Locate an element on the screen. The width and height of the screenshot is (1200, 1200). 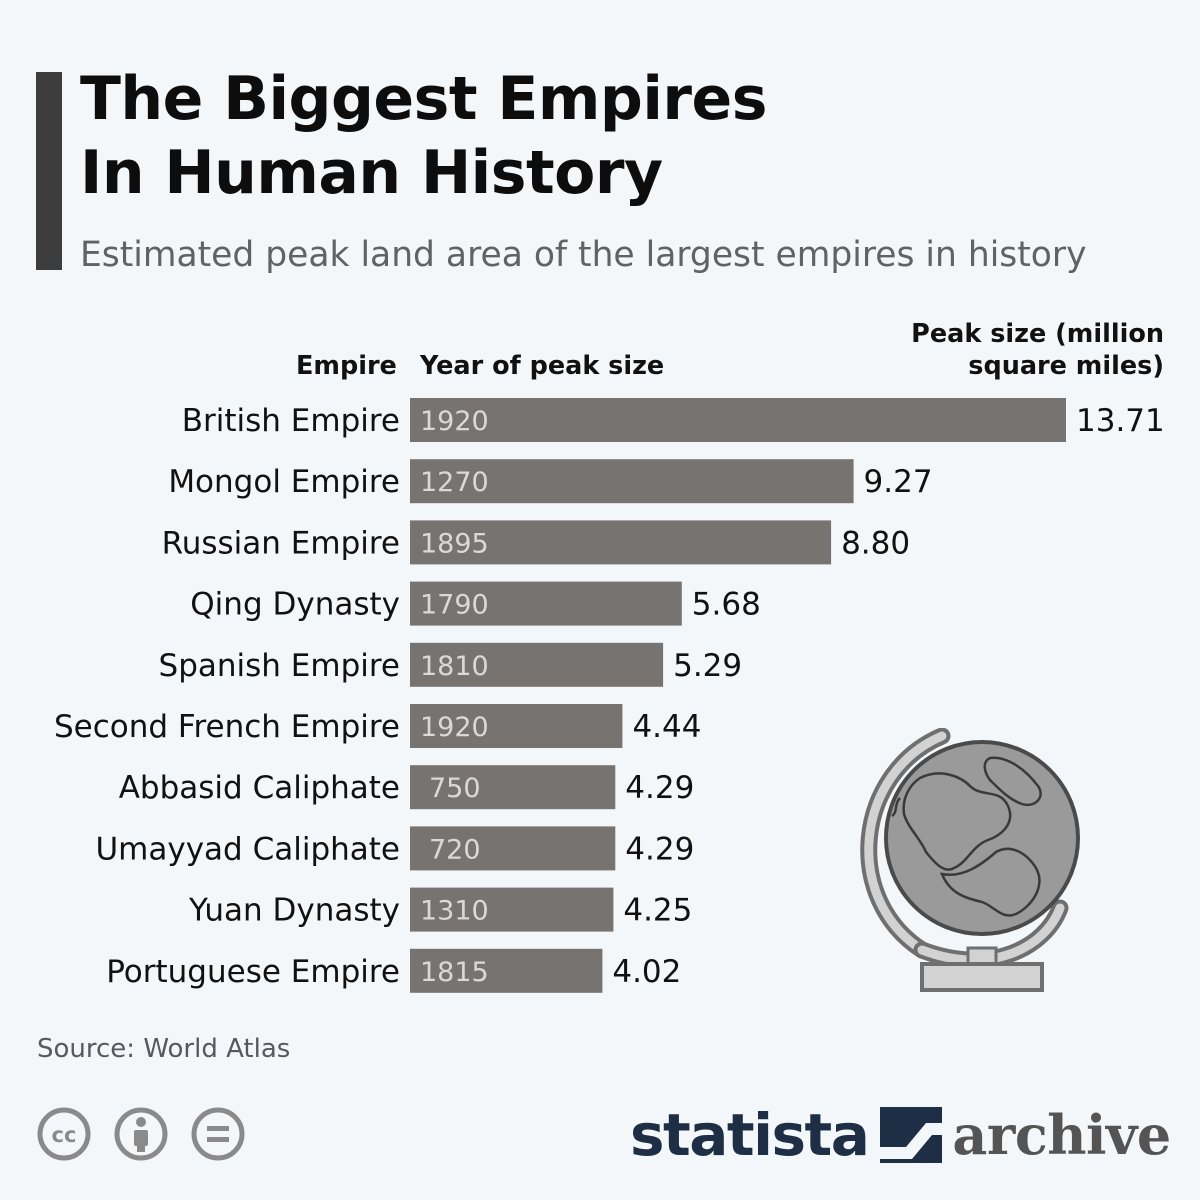
statista-logo-icon is located at coordinates (911, 1135).